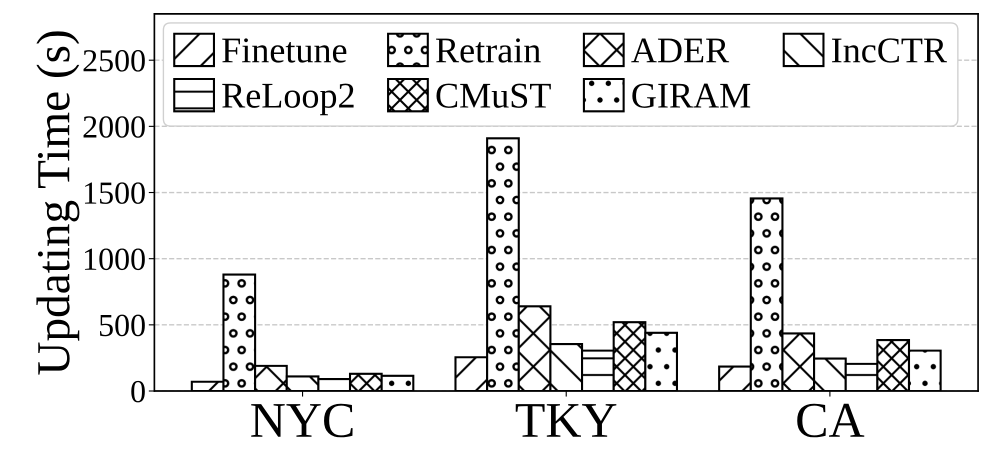 The height and width of the screenshot is (463, 996). I want to click on legend-label: Finetune, so click(284, 50).